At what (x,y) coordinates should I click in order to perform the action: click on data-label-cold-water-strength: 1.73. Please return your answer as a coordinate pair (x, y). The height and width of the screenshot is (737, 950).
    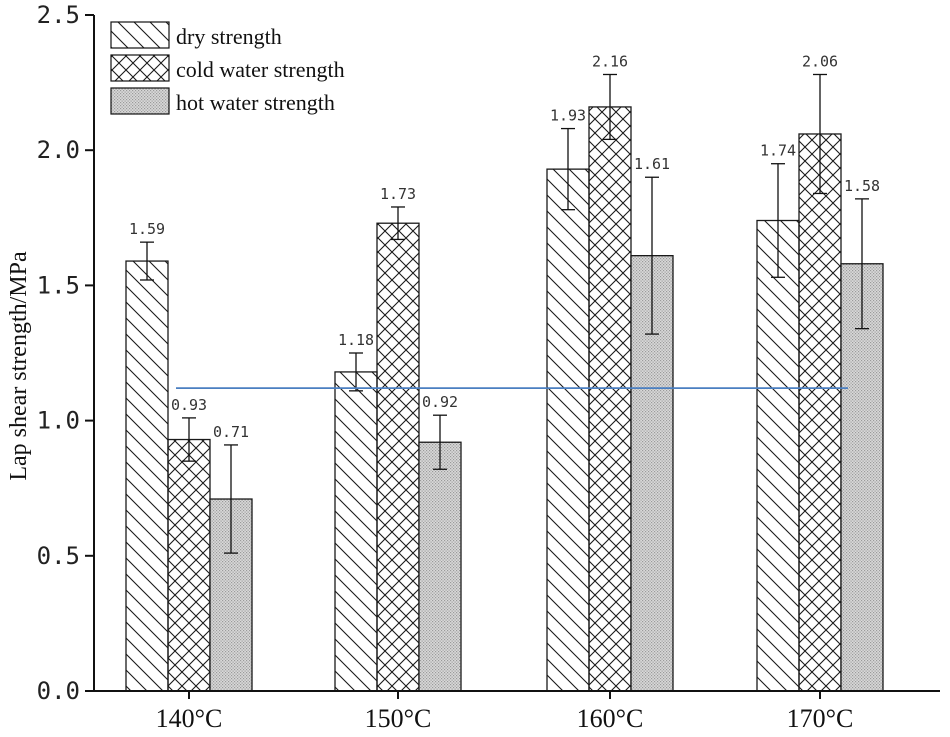
    Looking at the image, I should click on (398, 194).